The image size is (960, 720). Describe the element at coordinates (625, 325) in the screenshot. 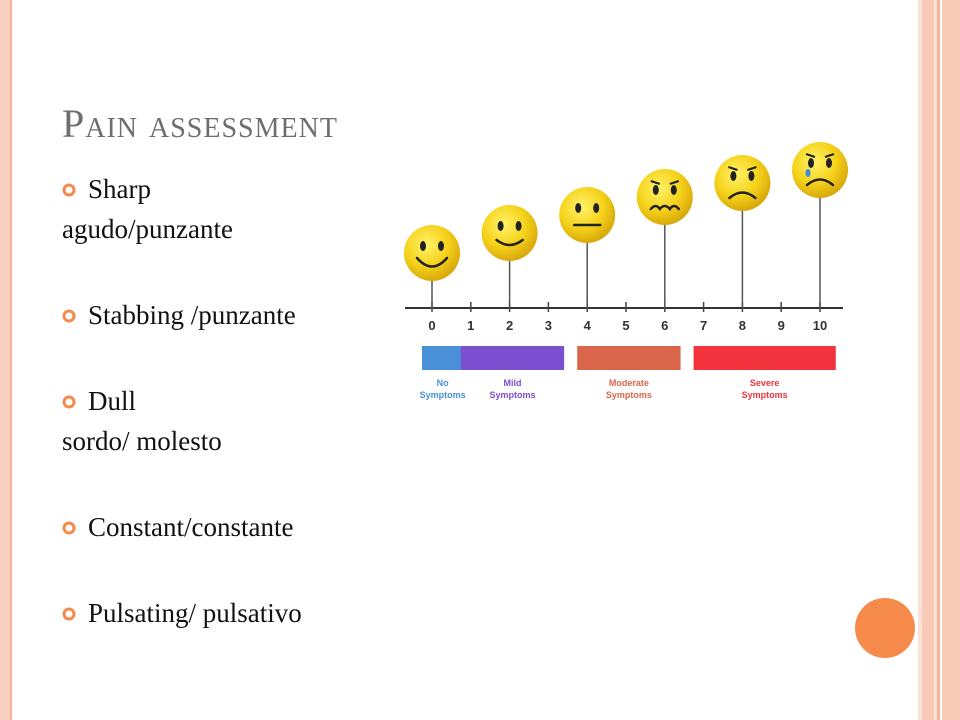

I see `scale-number-label: 5` at that location.